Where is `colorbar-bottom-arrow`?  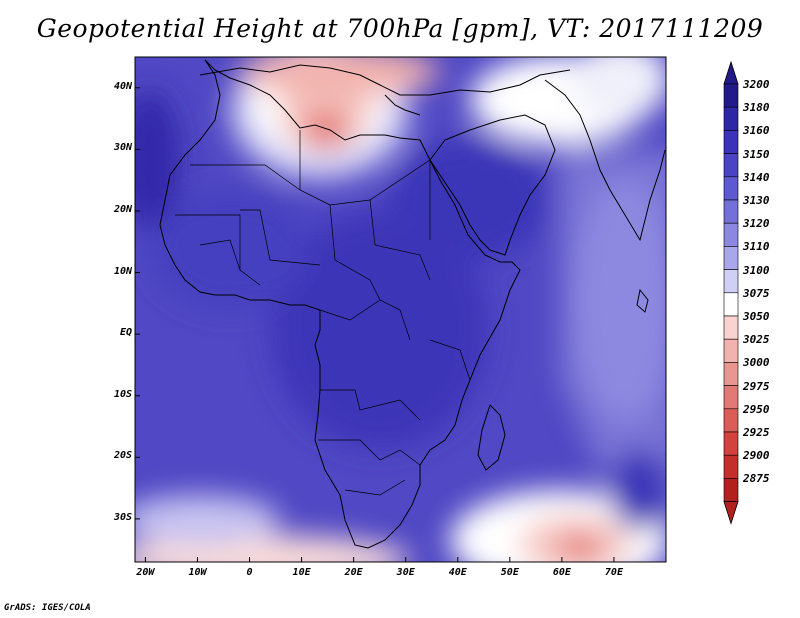
colorbar-bottom-arrow is located at coordinates (731, 513).